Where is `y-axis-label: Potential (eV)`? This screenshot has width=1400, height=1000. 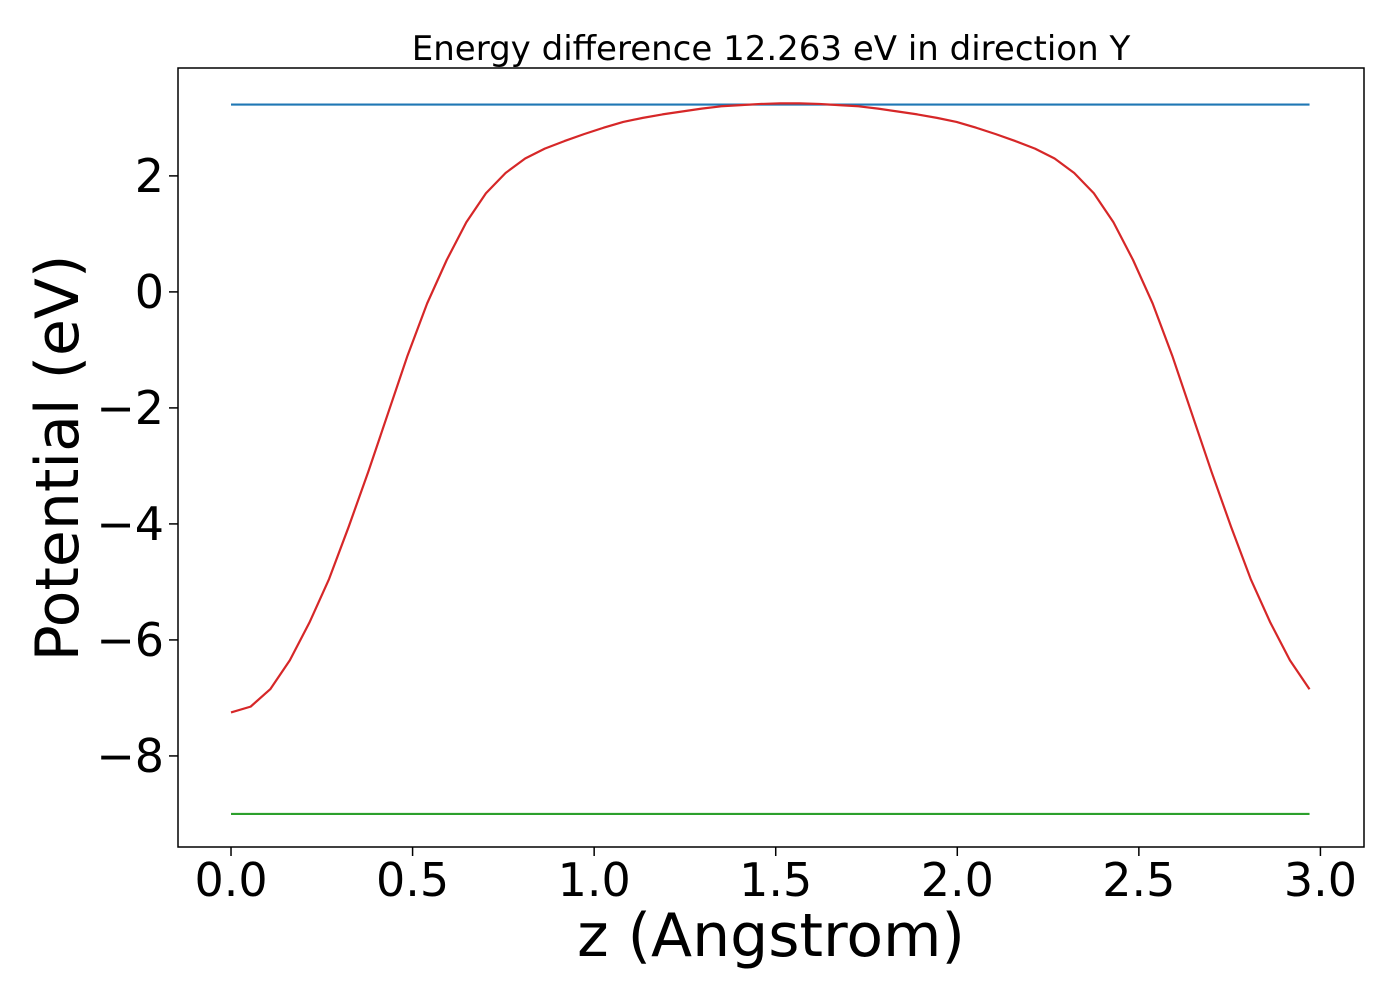 y-axis-label: Potential (eV) is located at coordinates (58, 458).